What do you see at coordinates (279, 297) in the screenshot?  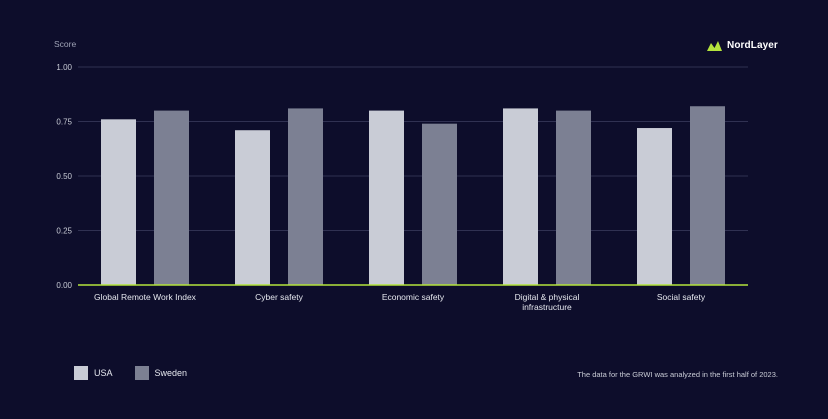 I see `x-tick-label: Cyber safety` at bounding box center [279, 297].